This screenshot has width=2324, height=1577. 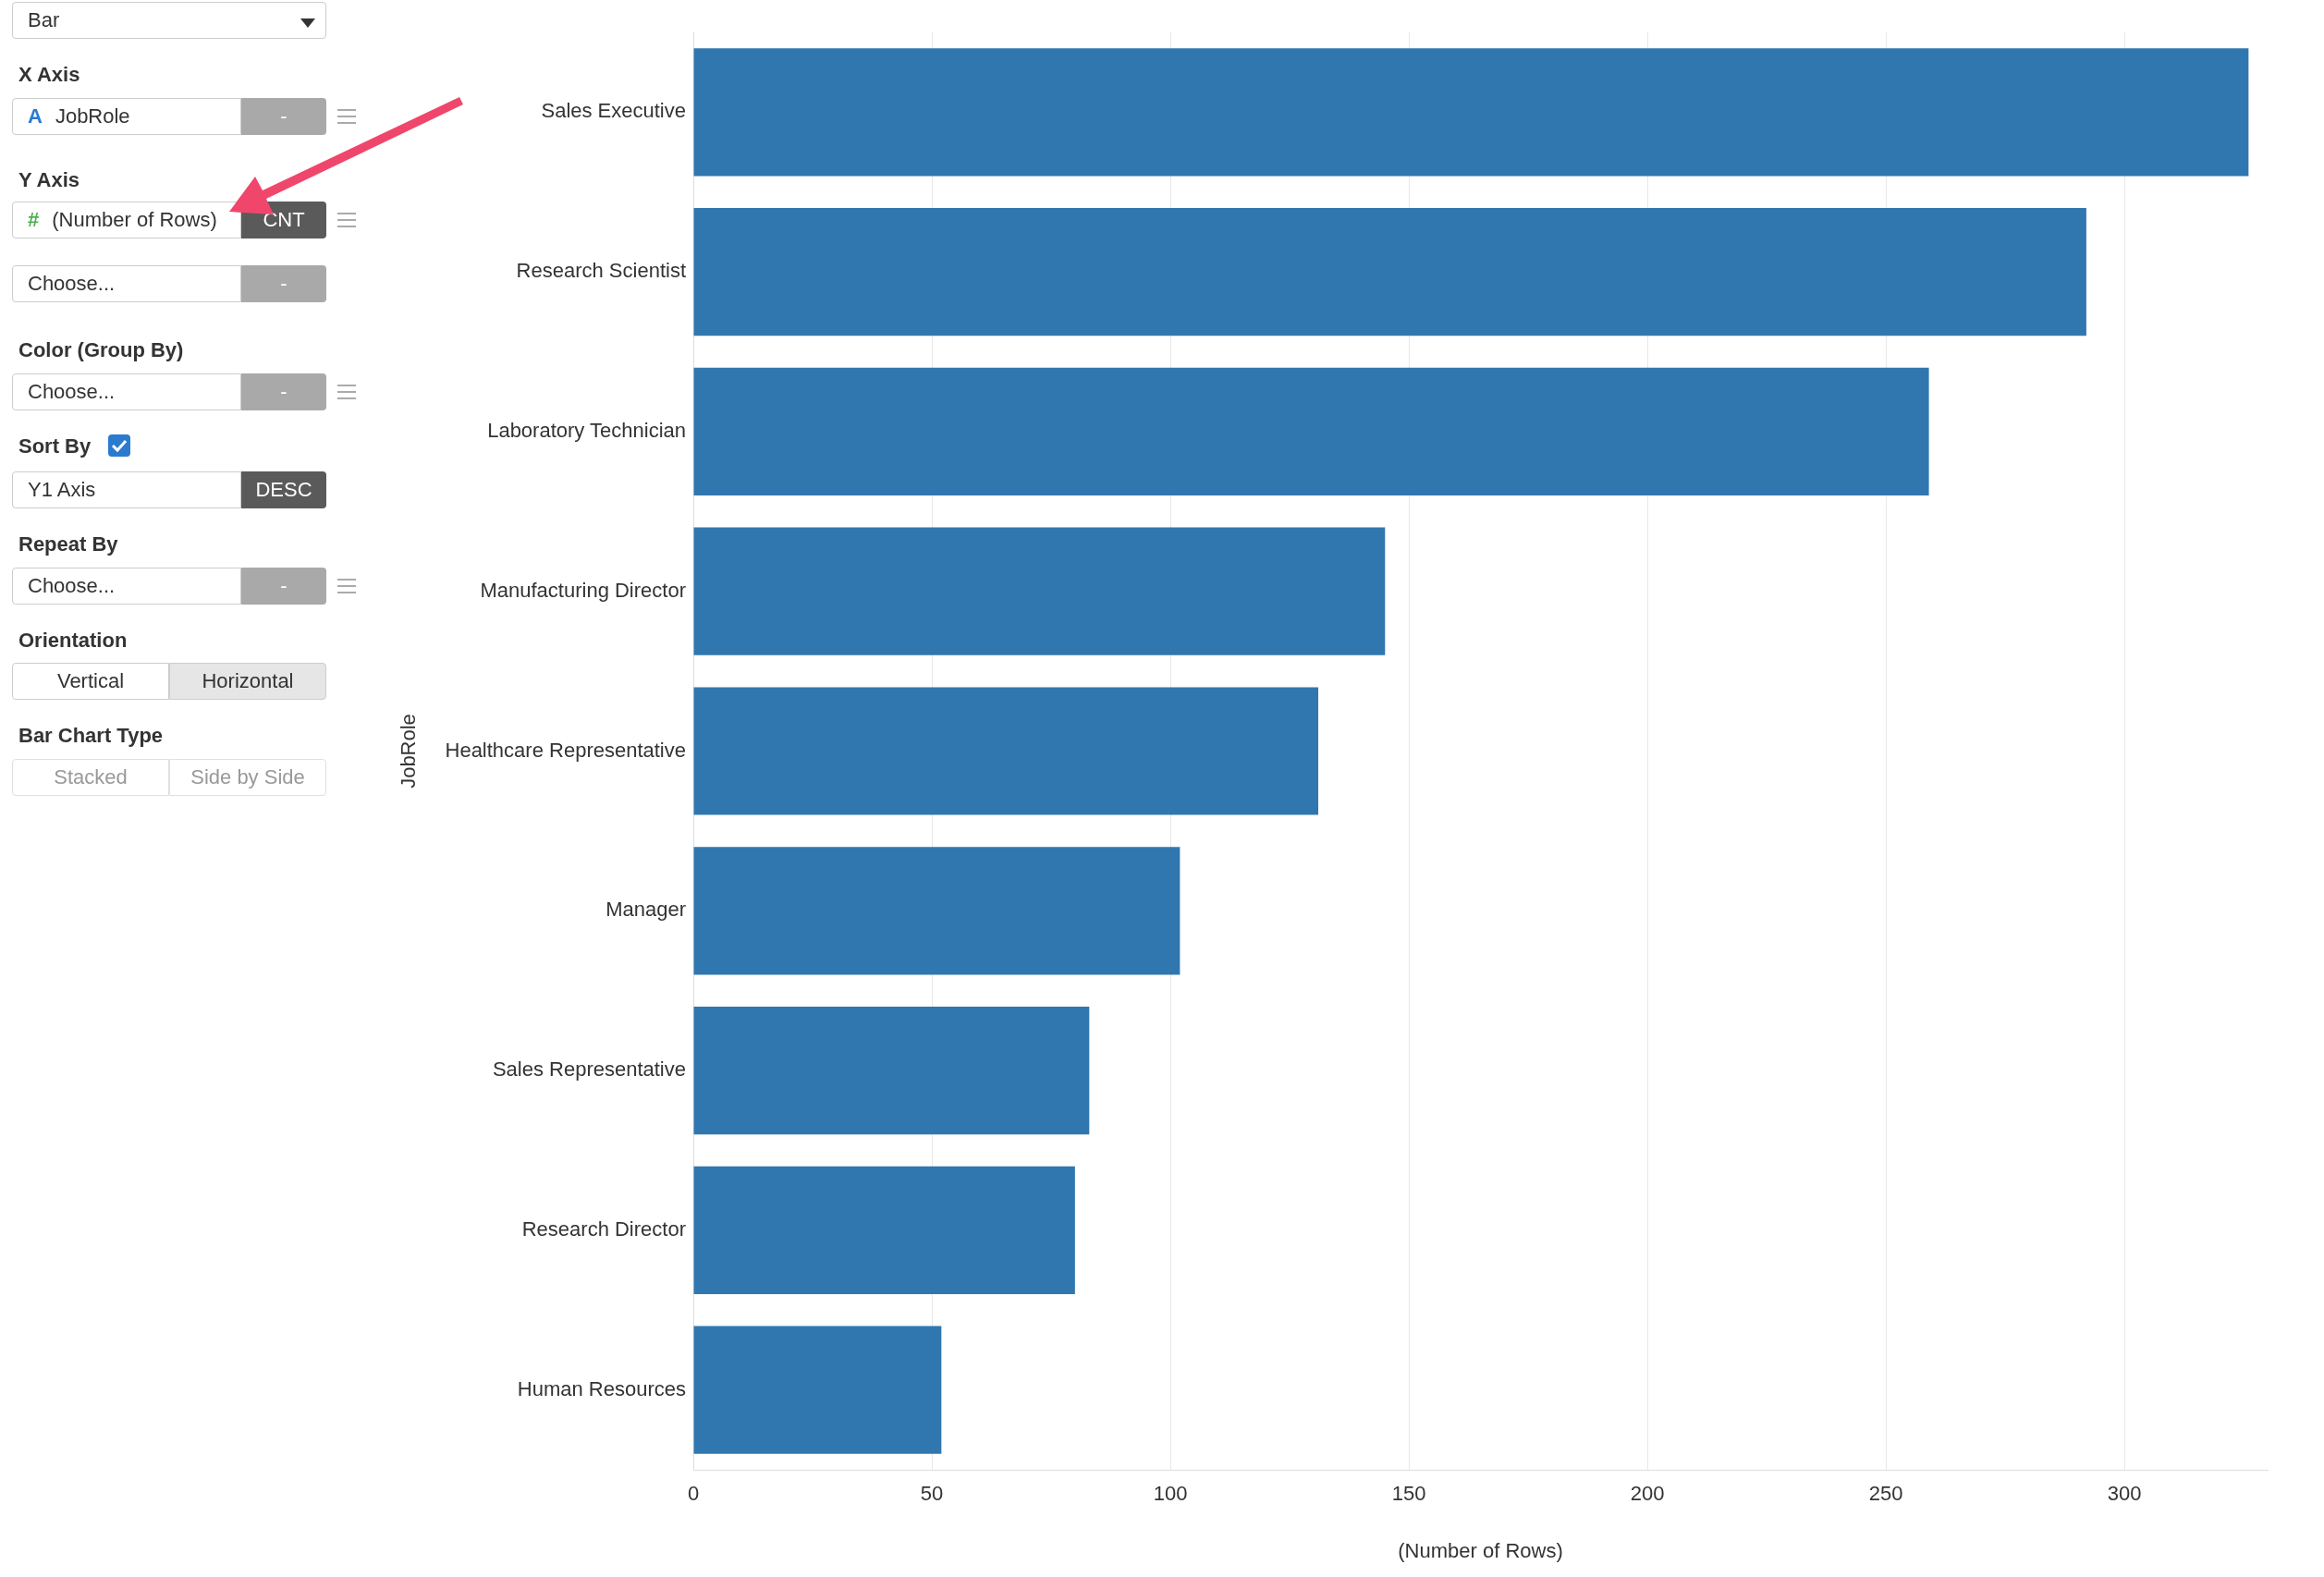 What do you see at coordinates (601, 1388) in the screenshot?
I see `y-tick-label: Human Resources` at bounding box center [601, 1388].